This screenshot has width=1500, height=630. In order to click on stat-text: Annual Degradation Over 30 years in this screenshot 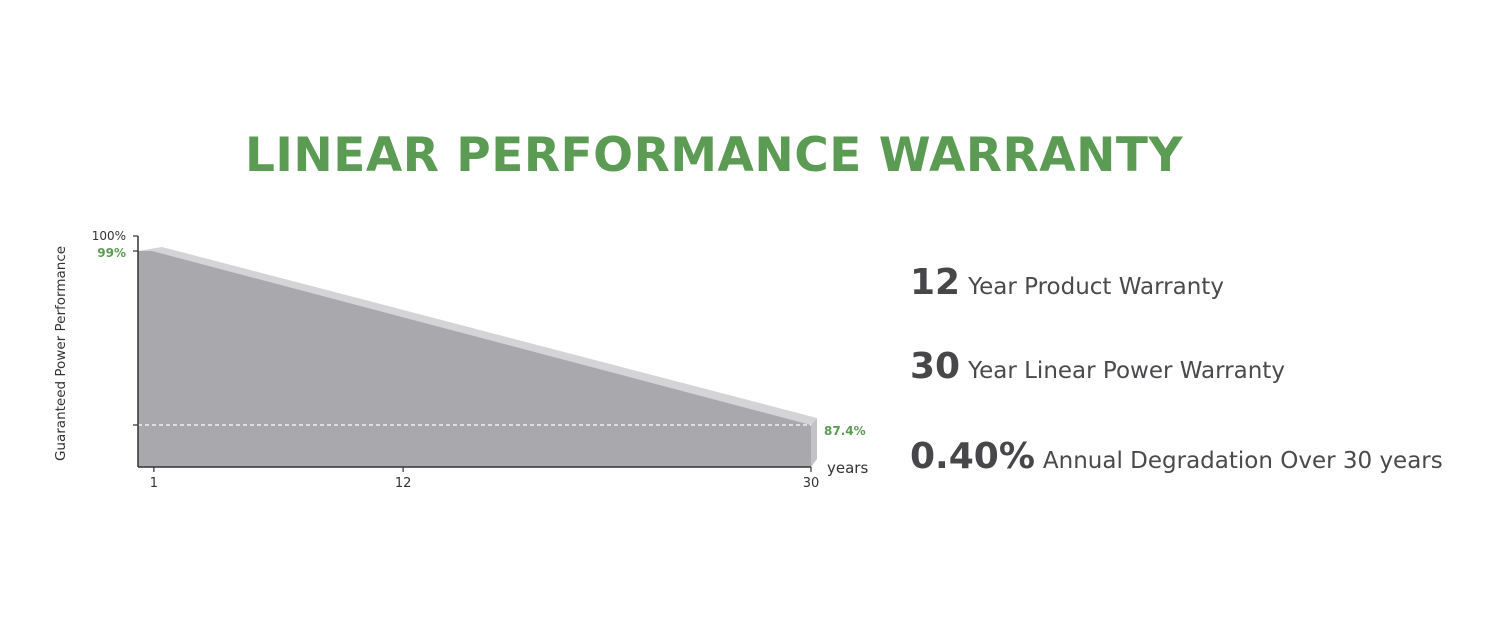, I will do `click(1242, 461)`.